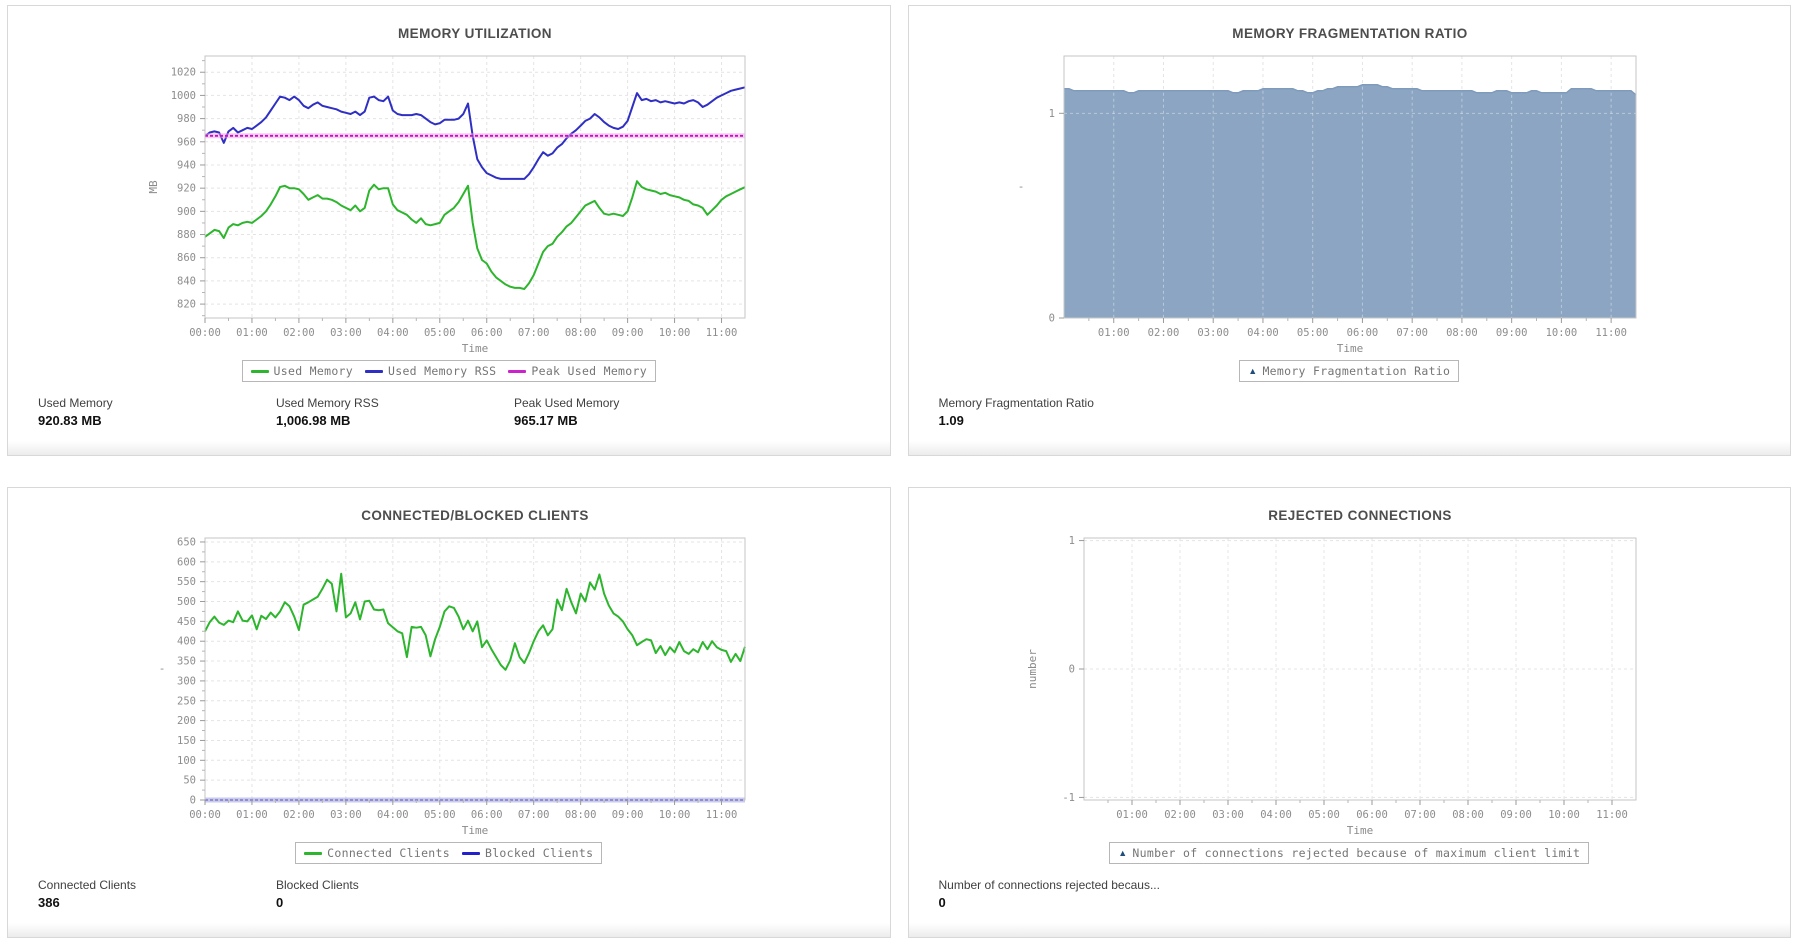 The height and width of the screenshot is (940, 1798). Describe the element at coordinates (186, 119) in the screenshot. I see `y-tick-label: 980` at that location.